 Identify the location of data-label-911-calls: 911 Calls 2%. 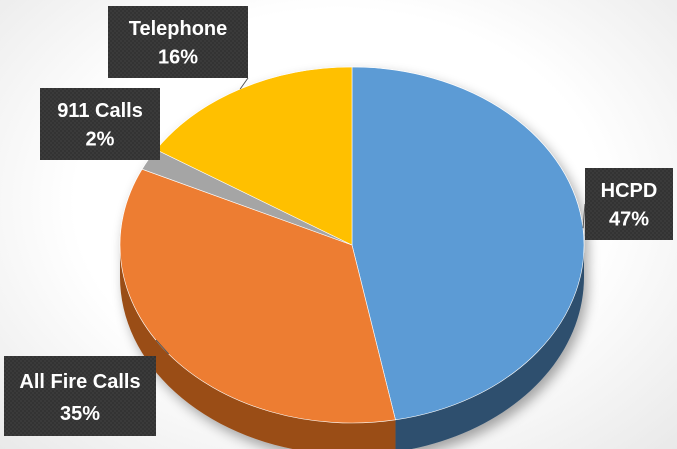
(100, 124).